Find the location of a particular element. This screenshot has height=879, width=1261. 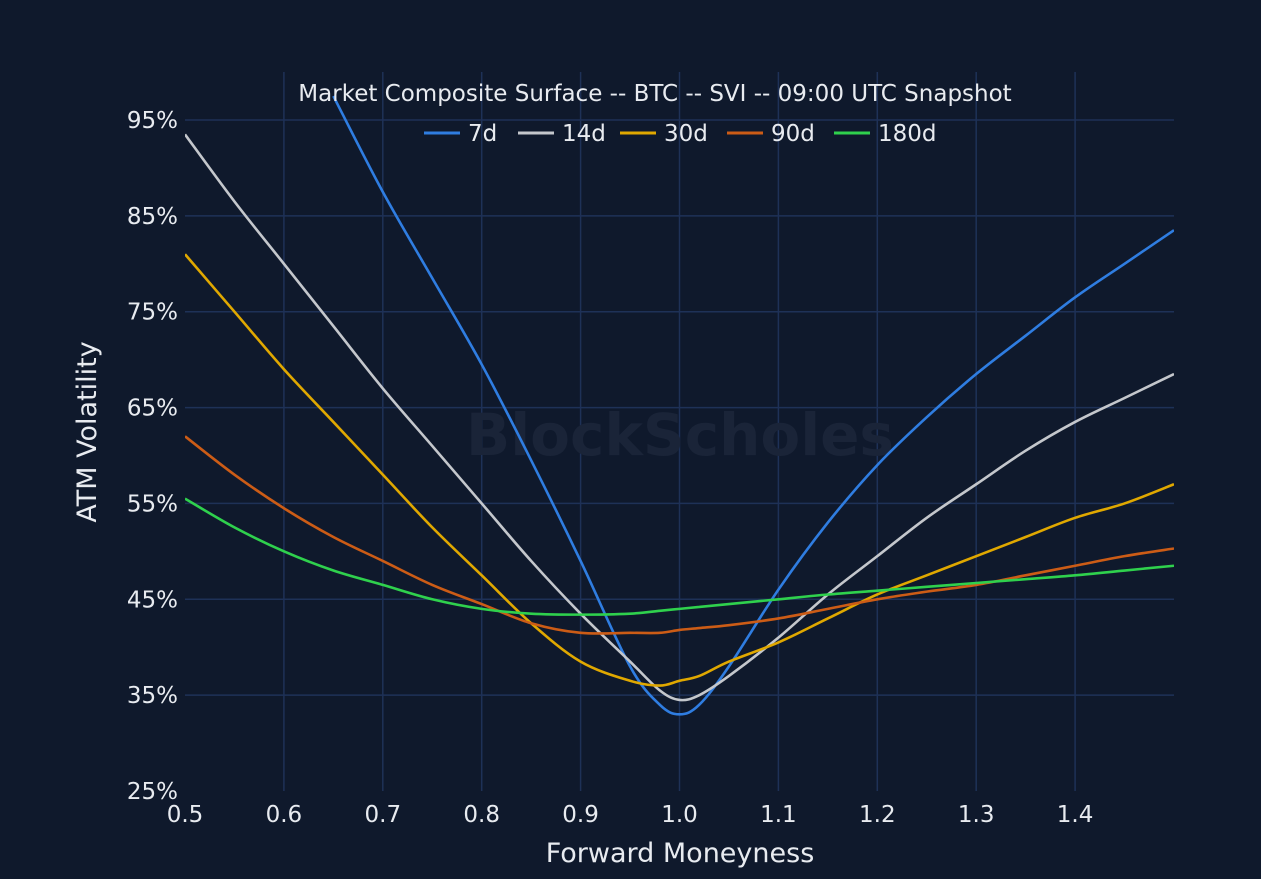

legend-item-30d: 30d is located at coordinates (664, 134).